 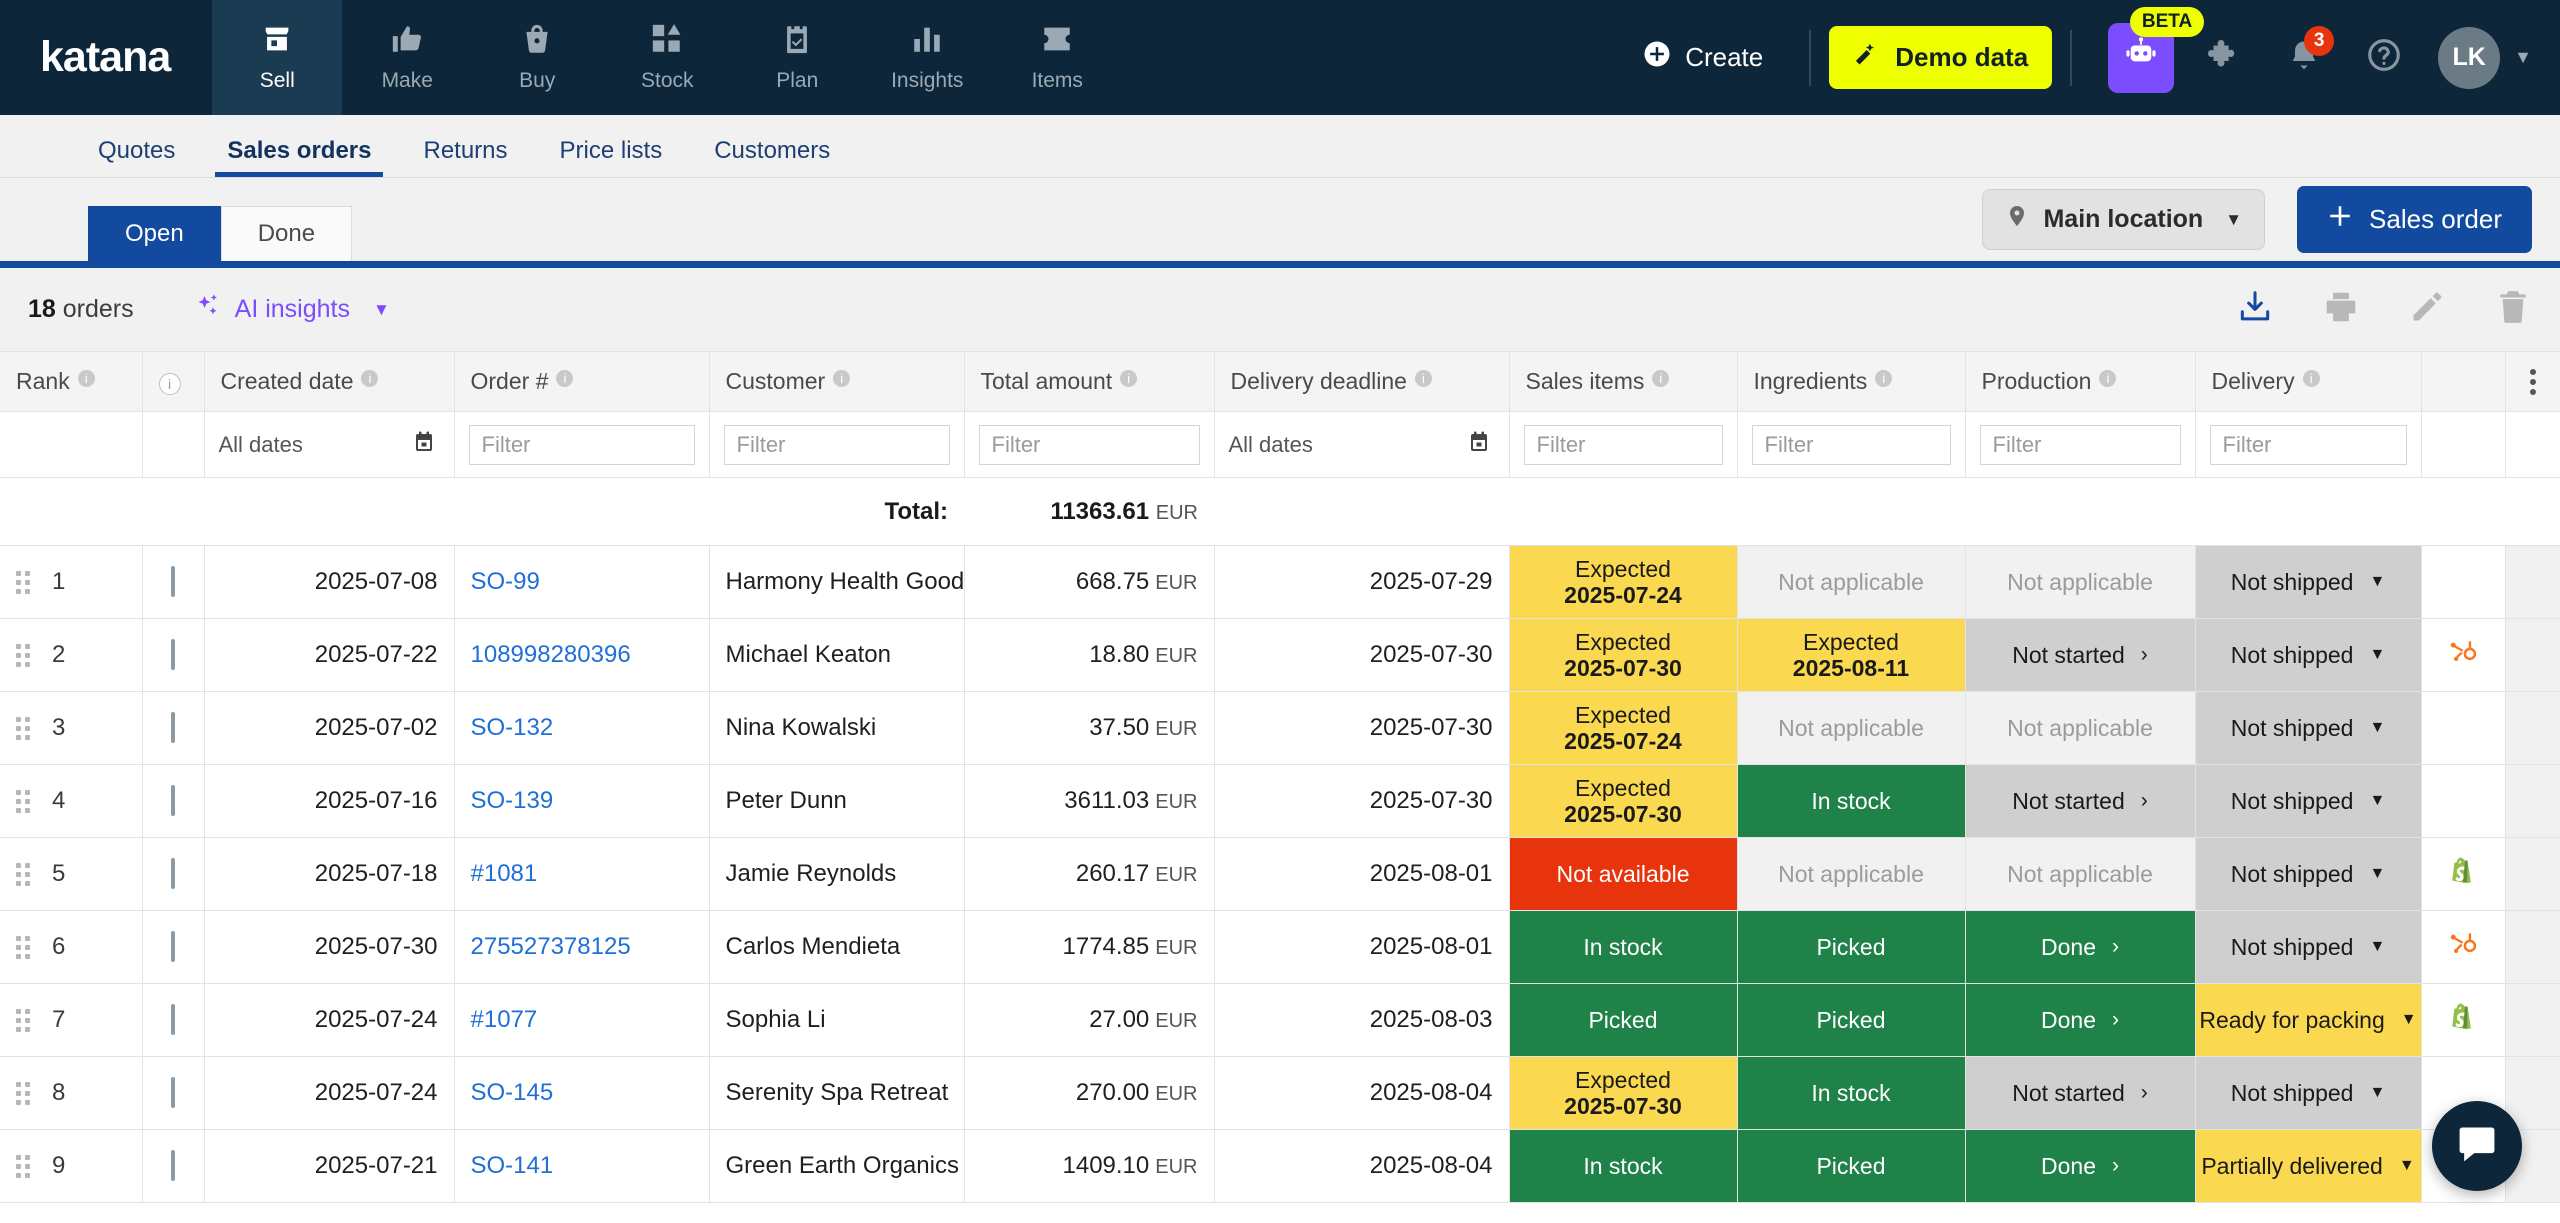 I want to click on col-created-date: Created date i, so click(x=329, y=381).